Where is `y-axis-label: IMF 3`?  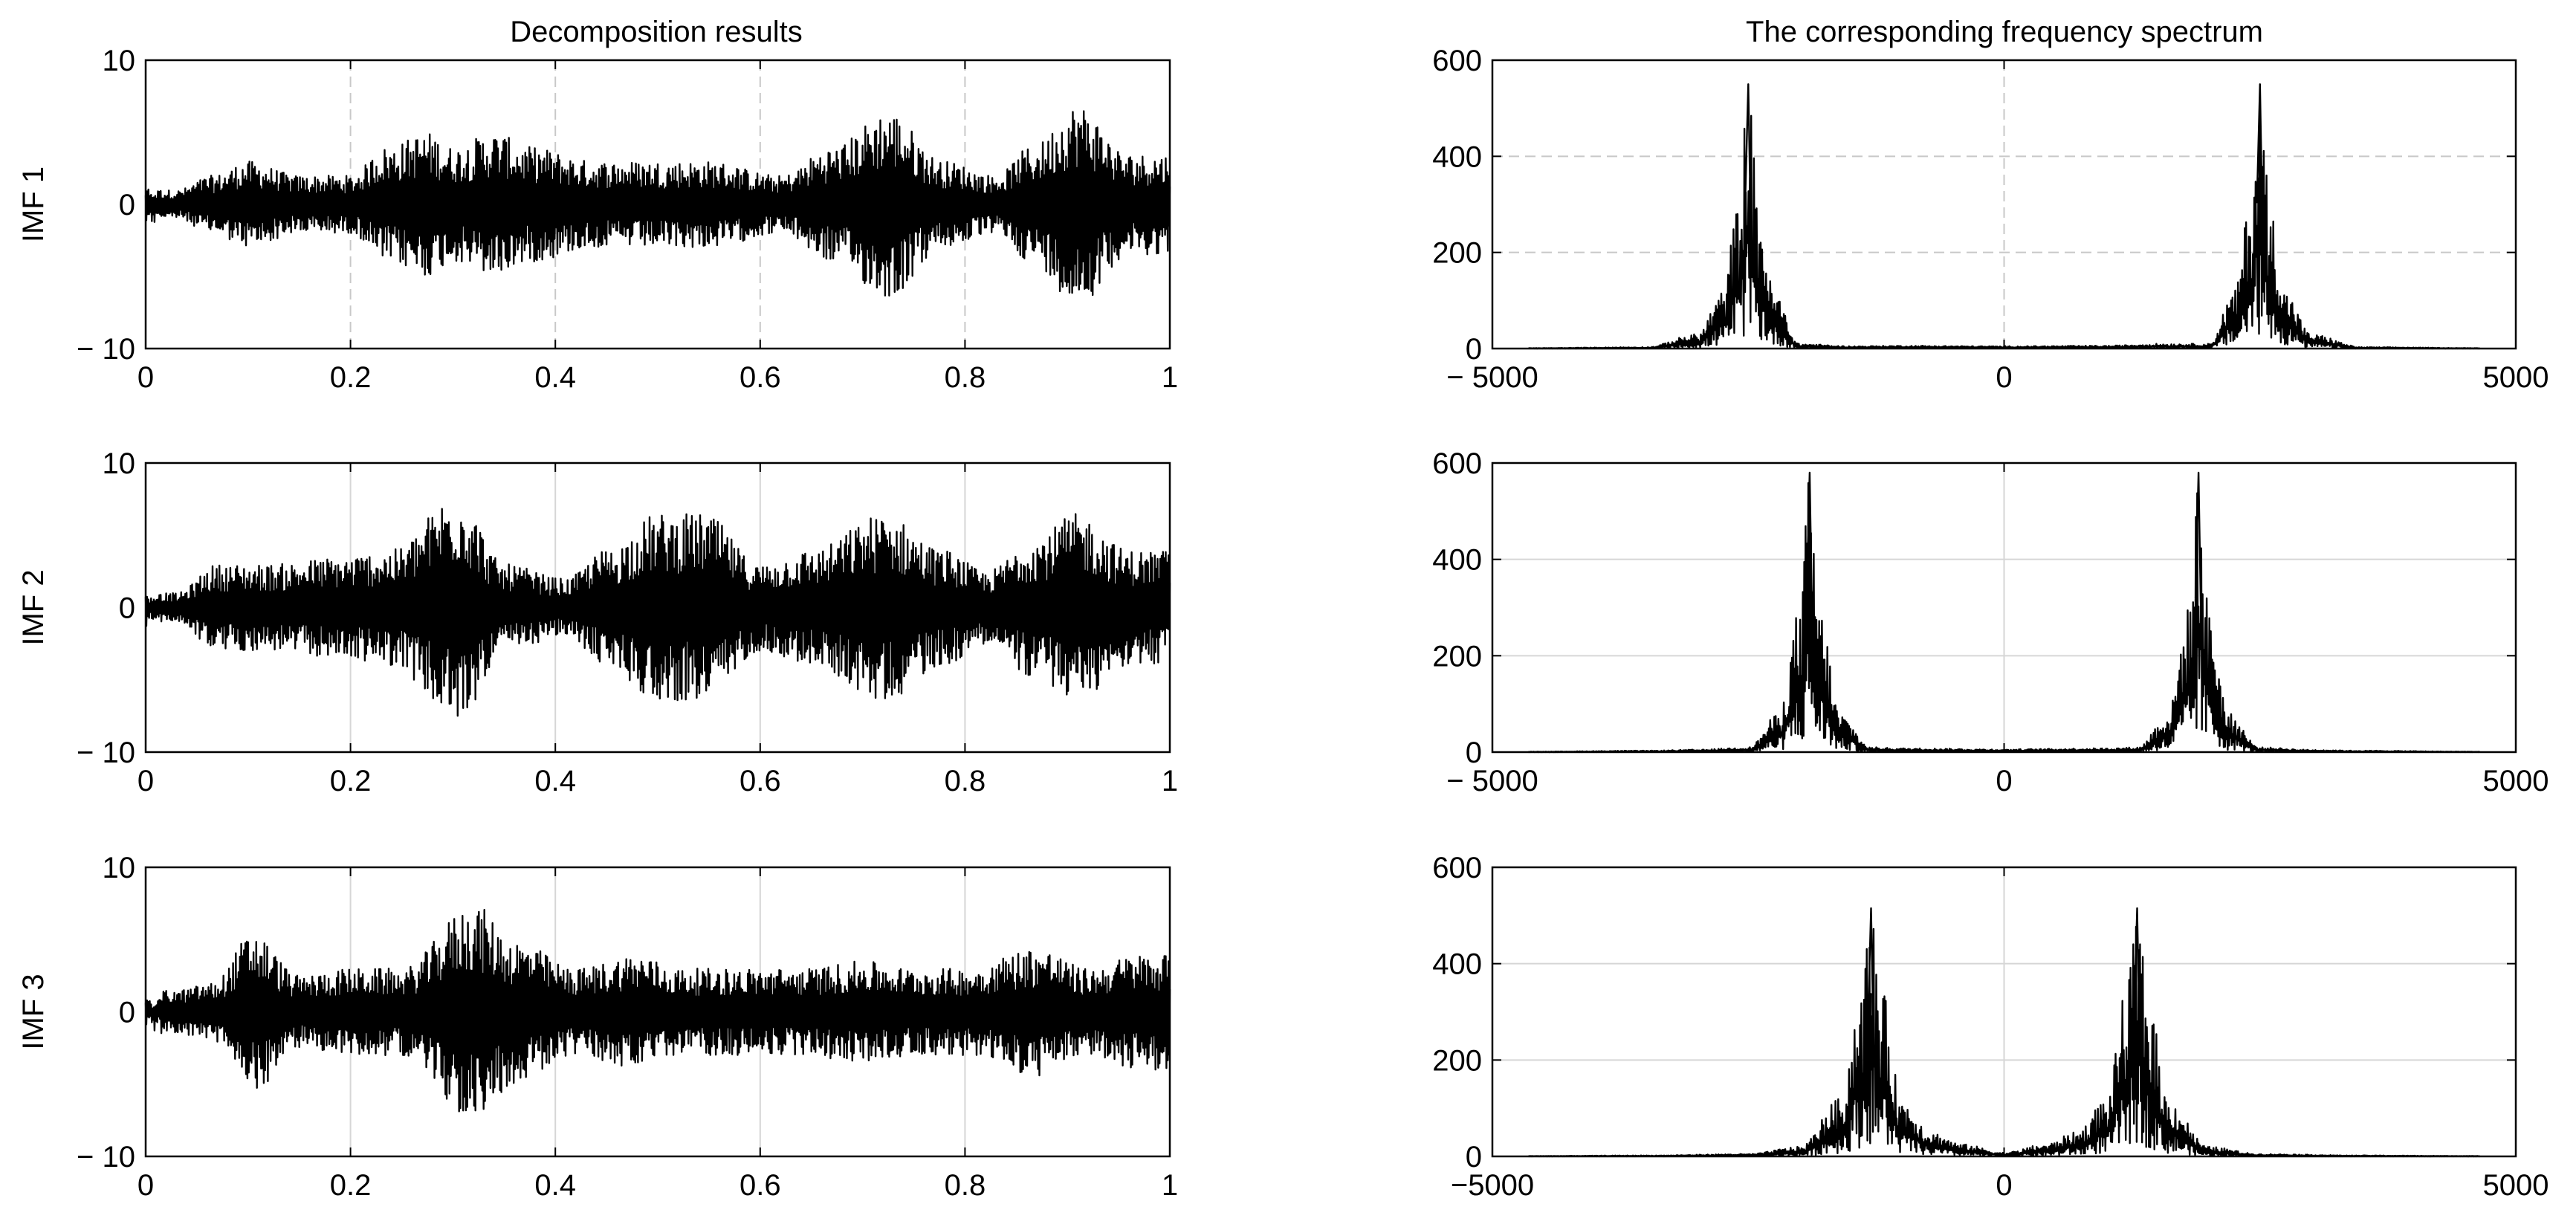 y-axis-label: IMF 3 is located at coordinates (33, 1012).